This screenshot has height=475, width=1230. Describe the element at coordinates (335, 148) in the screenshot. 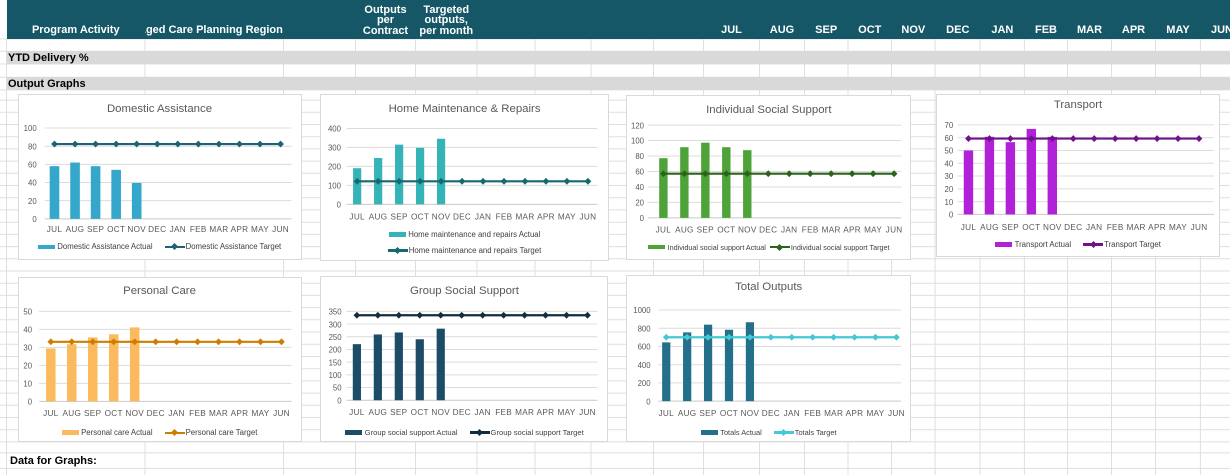

I see `svg-text: 300` at that location.